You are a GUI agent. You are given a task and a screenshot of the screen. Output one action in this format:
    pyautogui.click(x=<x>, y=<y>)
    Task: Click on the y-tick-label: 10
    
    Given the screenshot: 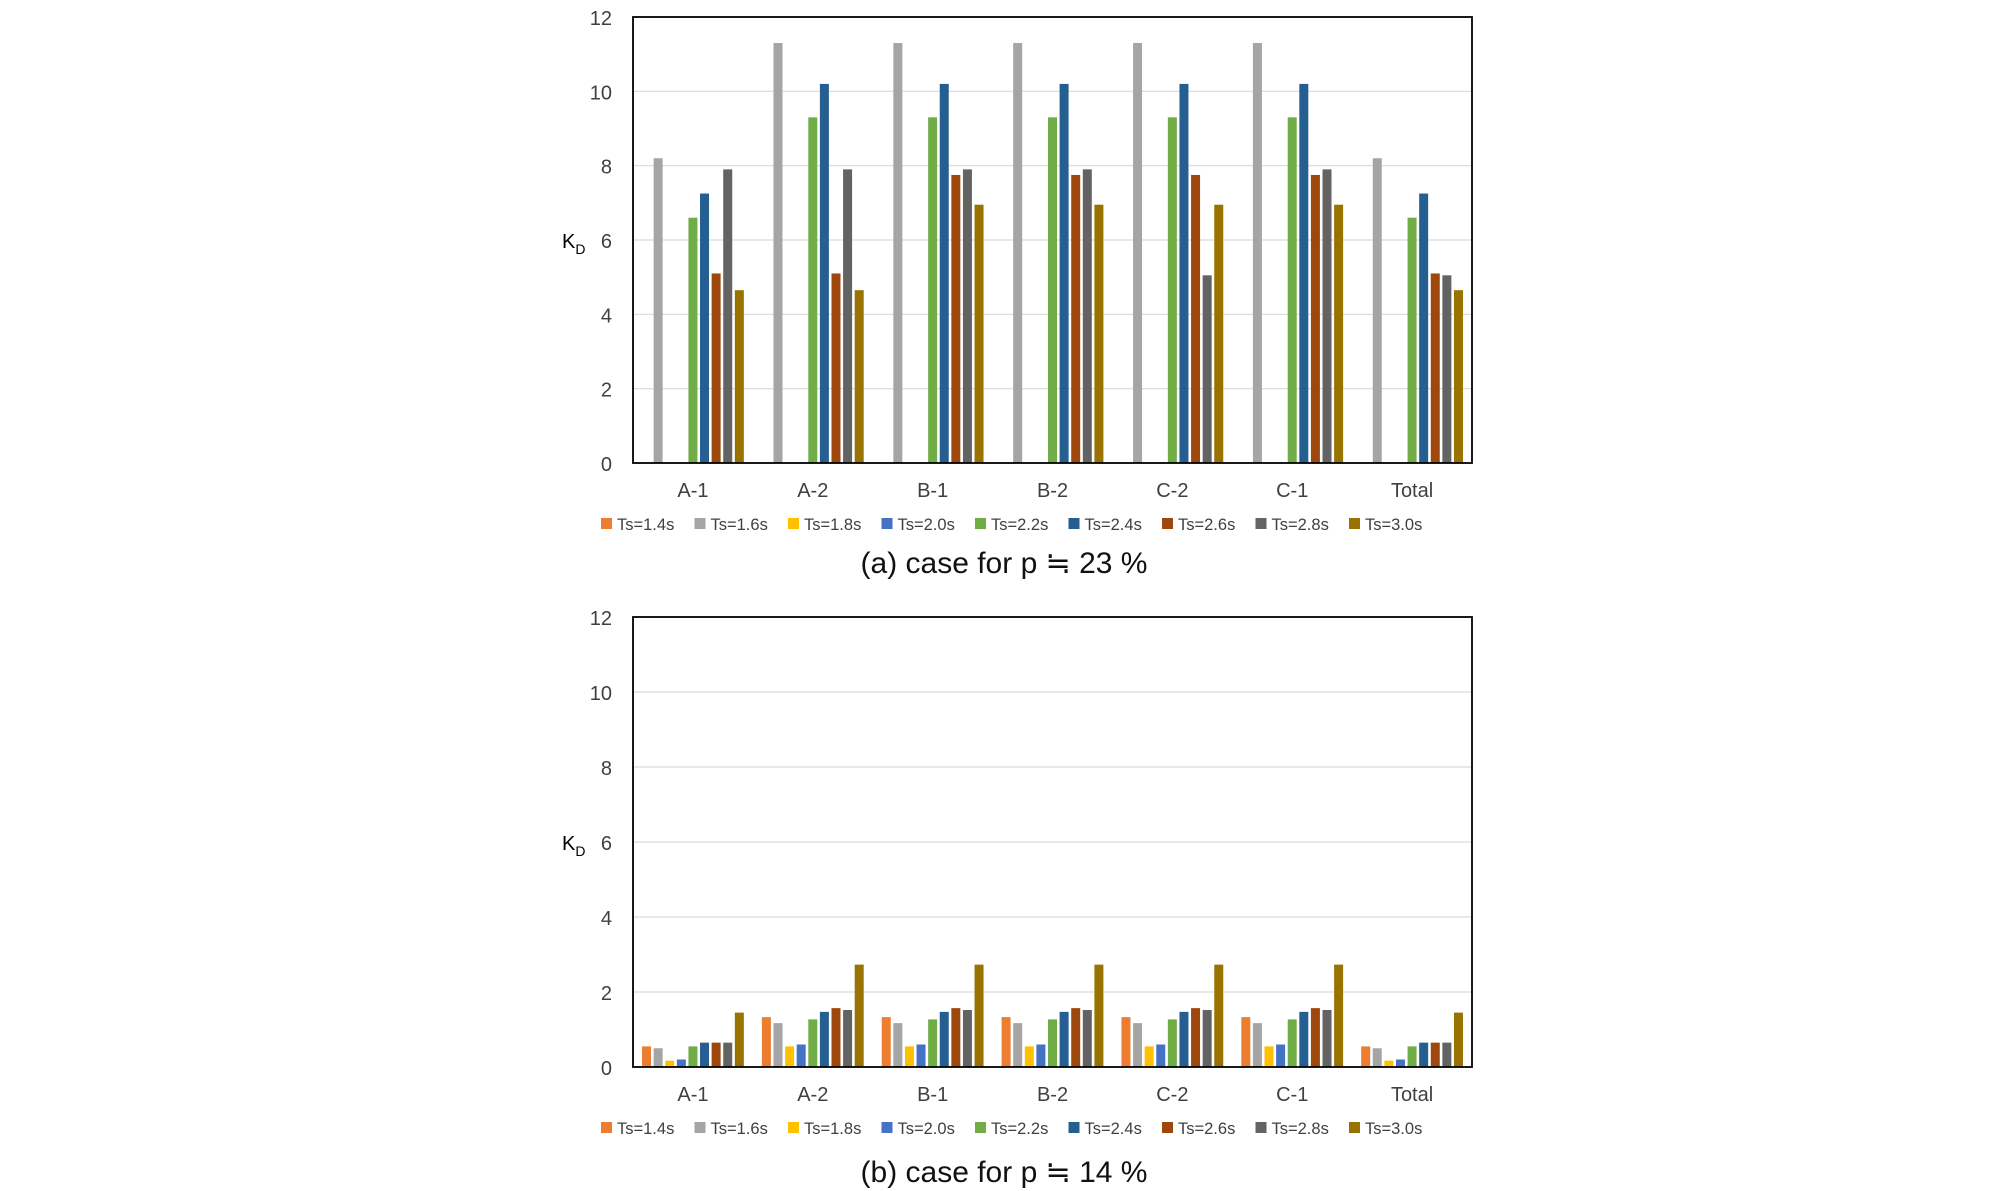 What is the action you would take?
    pyautogui.click(x=601, y=93)
    